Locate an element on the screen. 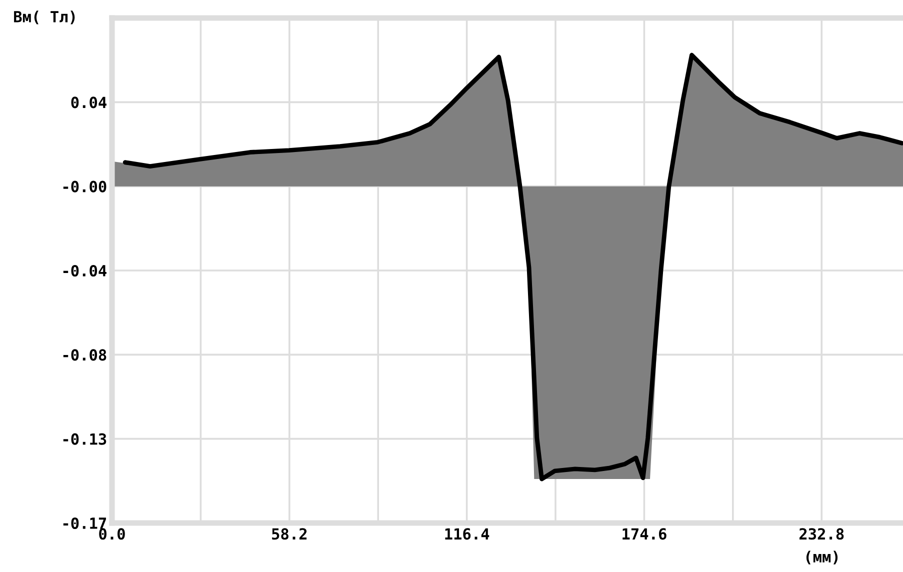  x-tick-label: 232.8 is located at coordinates (821, 534).